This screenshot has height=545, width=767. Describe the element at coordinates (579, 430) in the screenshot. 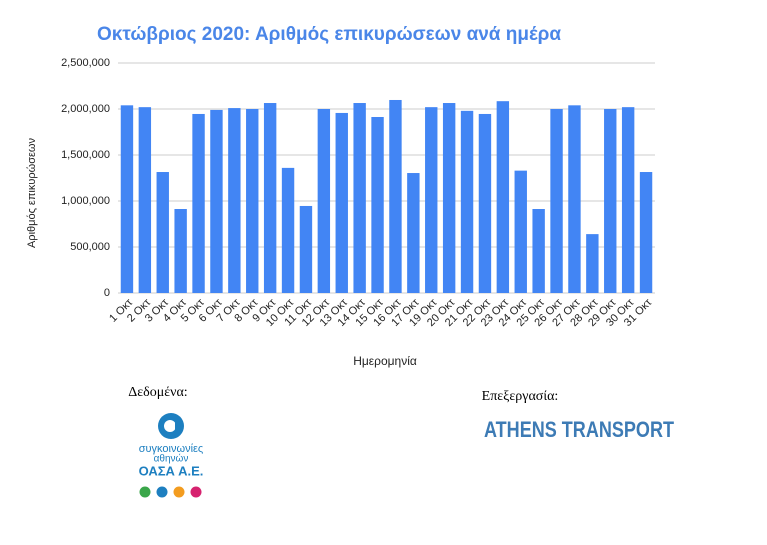

I see `processor-name: ATHENS TRANSPORT` at that location.